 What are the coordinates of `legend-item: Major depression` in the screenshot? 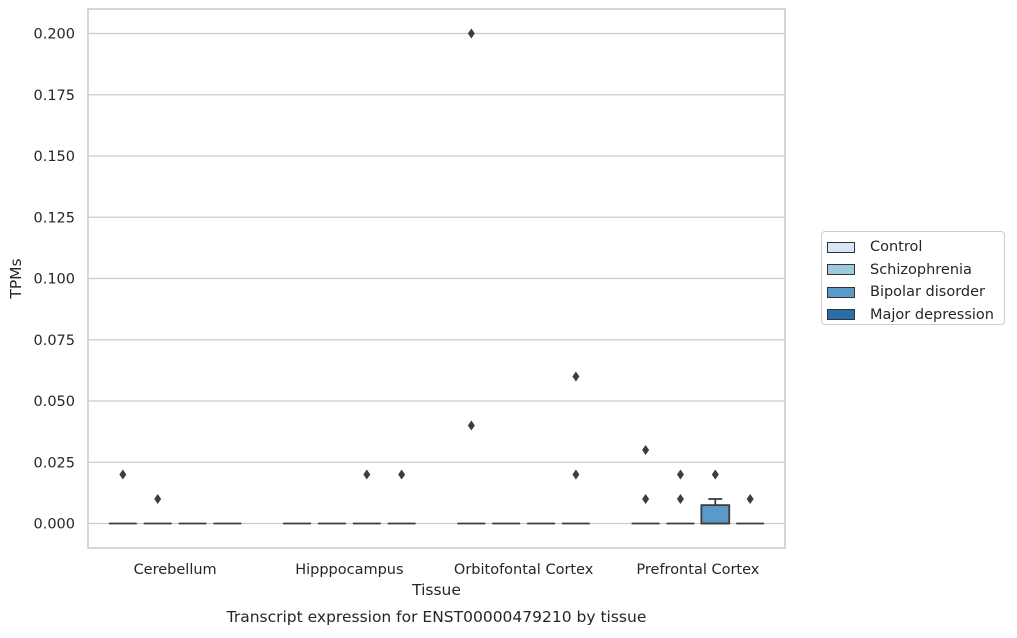 It's located at (915, 315).